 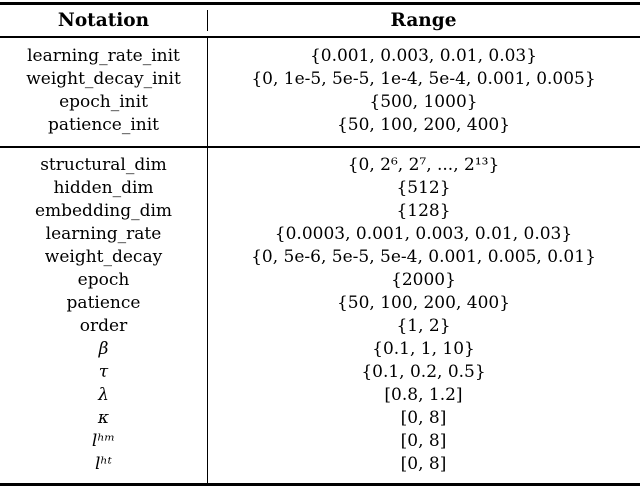 I want to click on header-notation: Notation, so click(x=103, y=20).